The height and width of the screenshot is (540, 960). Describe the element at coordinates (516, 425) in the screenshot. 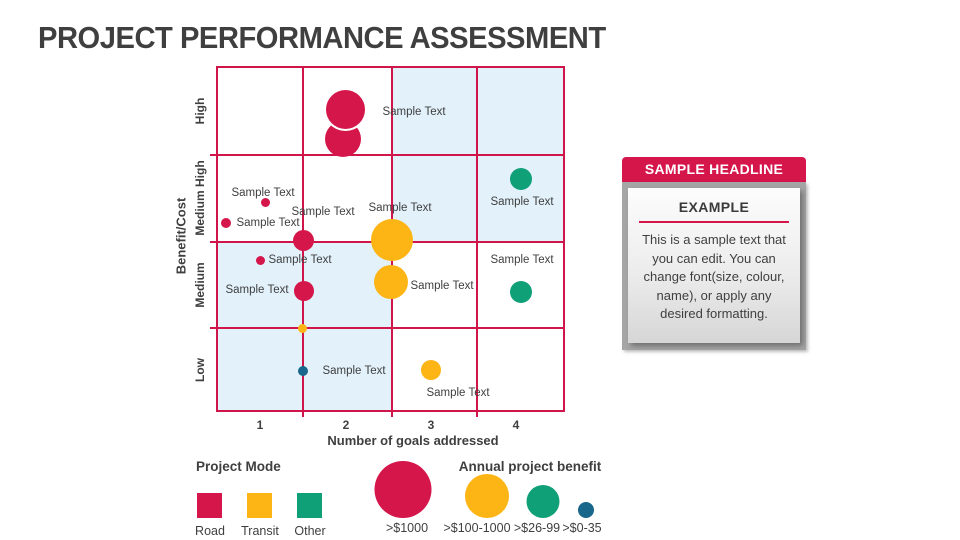

I see `x-tick-label: 4` at that location.